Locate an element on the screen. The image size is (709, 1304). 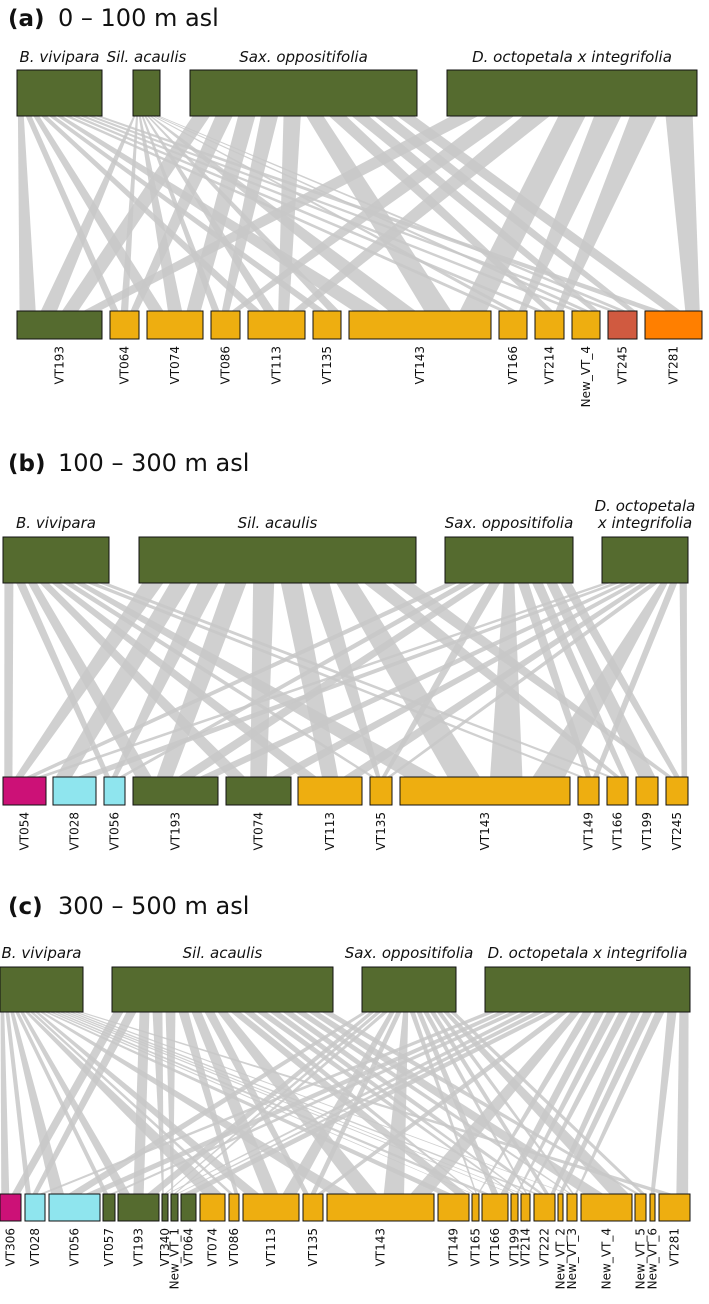
fungus-label: VT199 is located at coordinates (515, 1247).